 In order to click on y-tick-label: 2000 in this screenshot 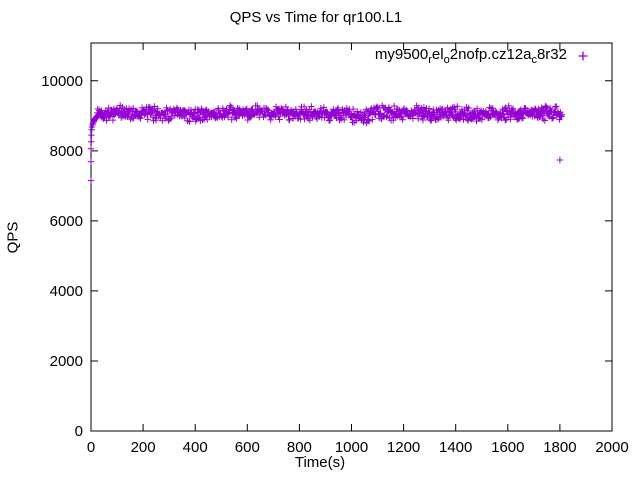, I will do `click(66, 361)`.